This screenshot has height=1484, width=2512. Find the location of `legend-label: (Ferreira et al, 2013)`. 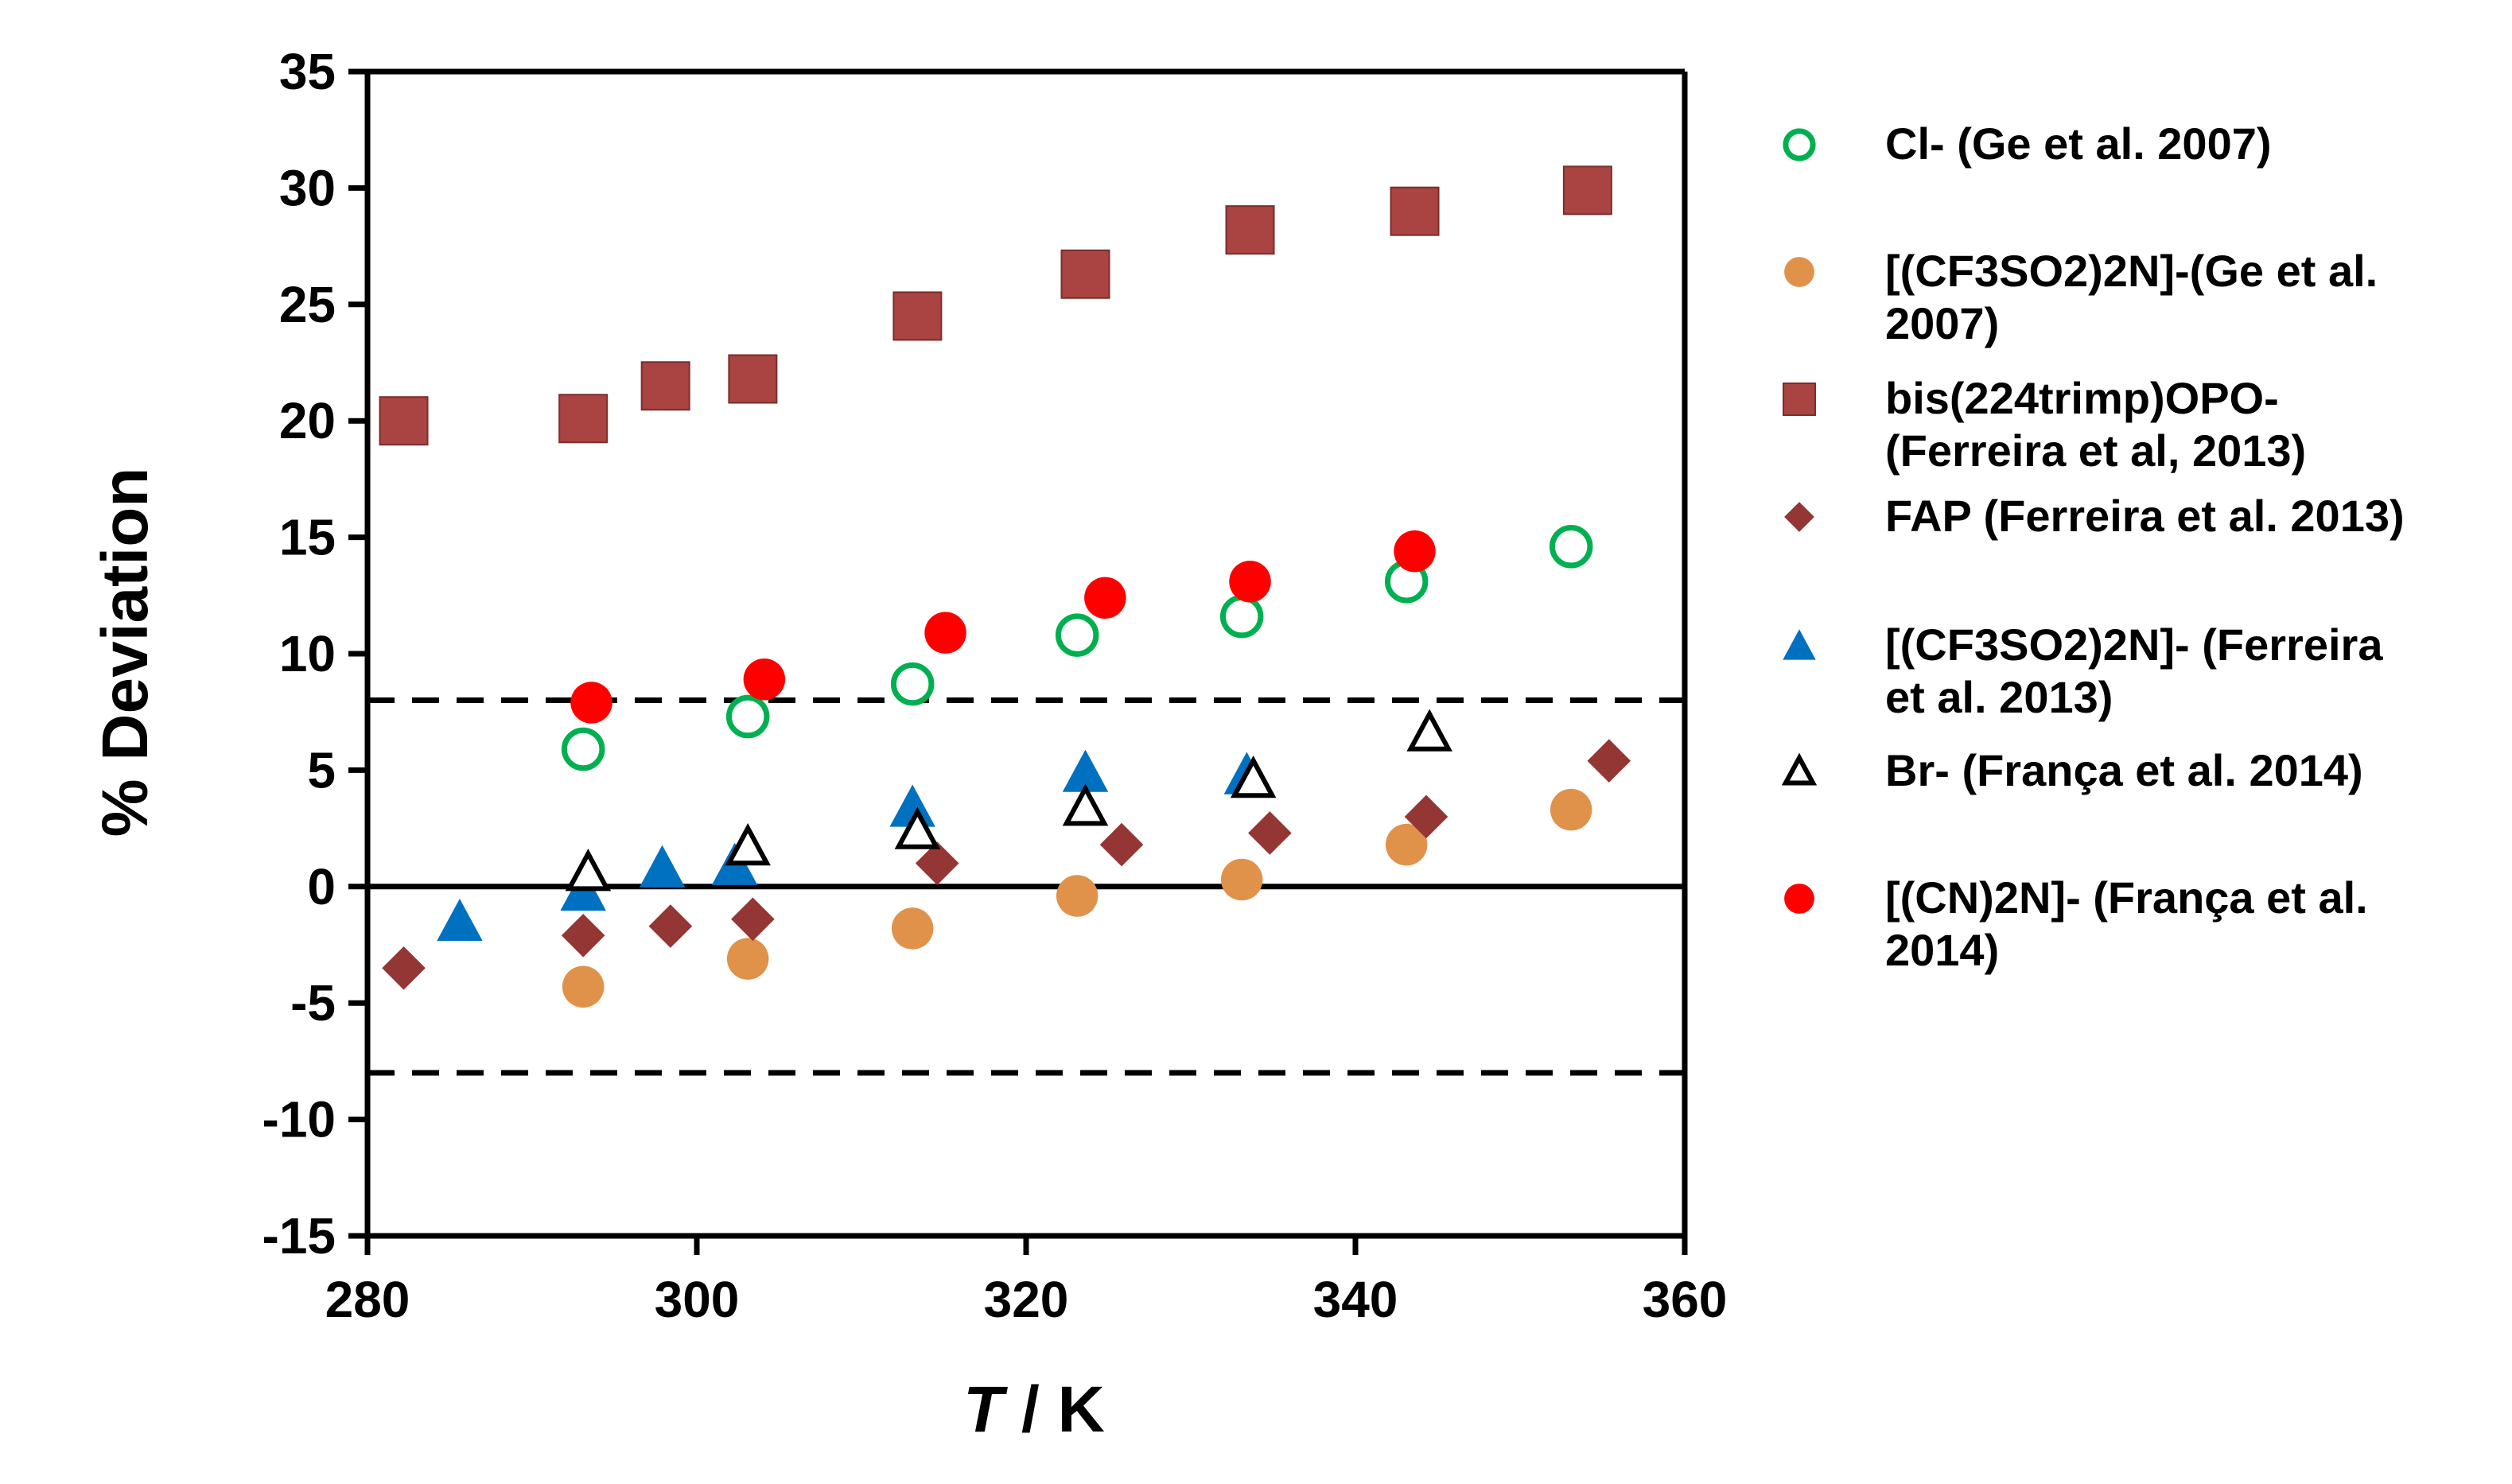

legend-label: (Ferreira et al, 2013) is located at coordinates (2095, 450).